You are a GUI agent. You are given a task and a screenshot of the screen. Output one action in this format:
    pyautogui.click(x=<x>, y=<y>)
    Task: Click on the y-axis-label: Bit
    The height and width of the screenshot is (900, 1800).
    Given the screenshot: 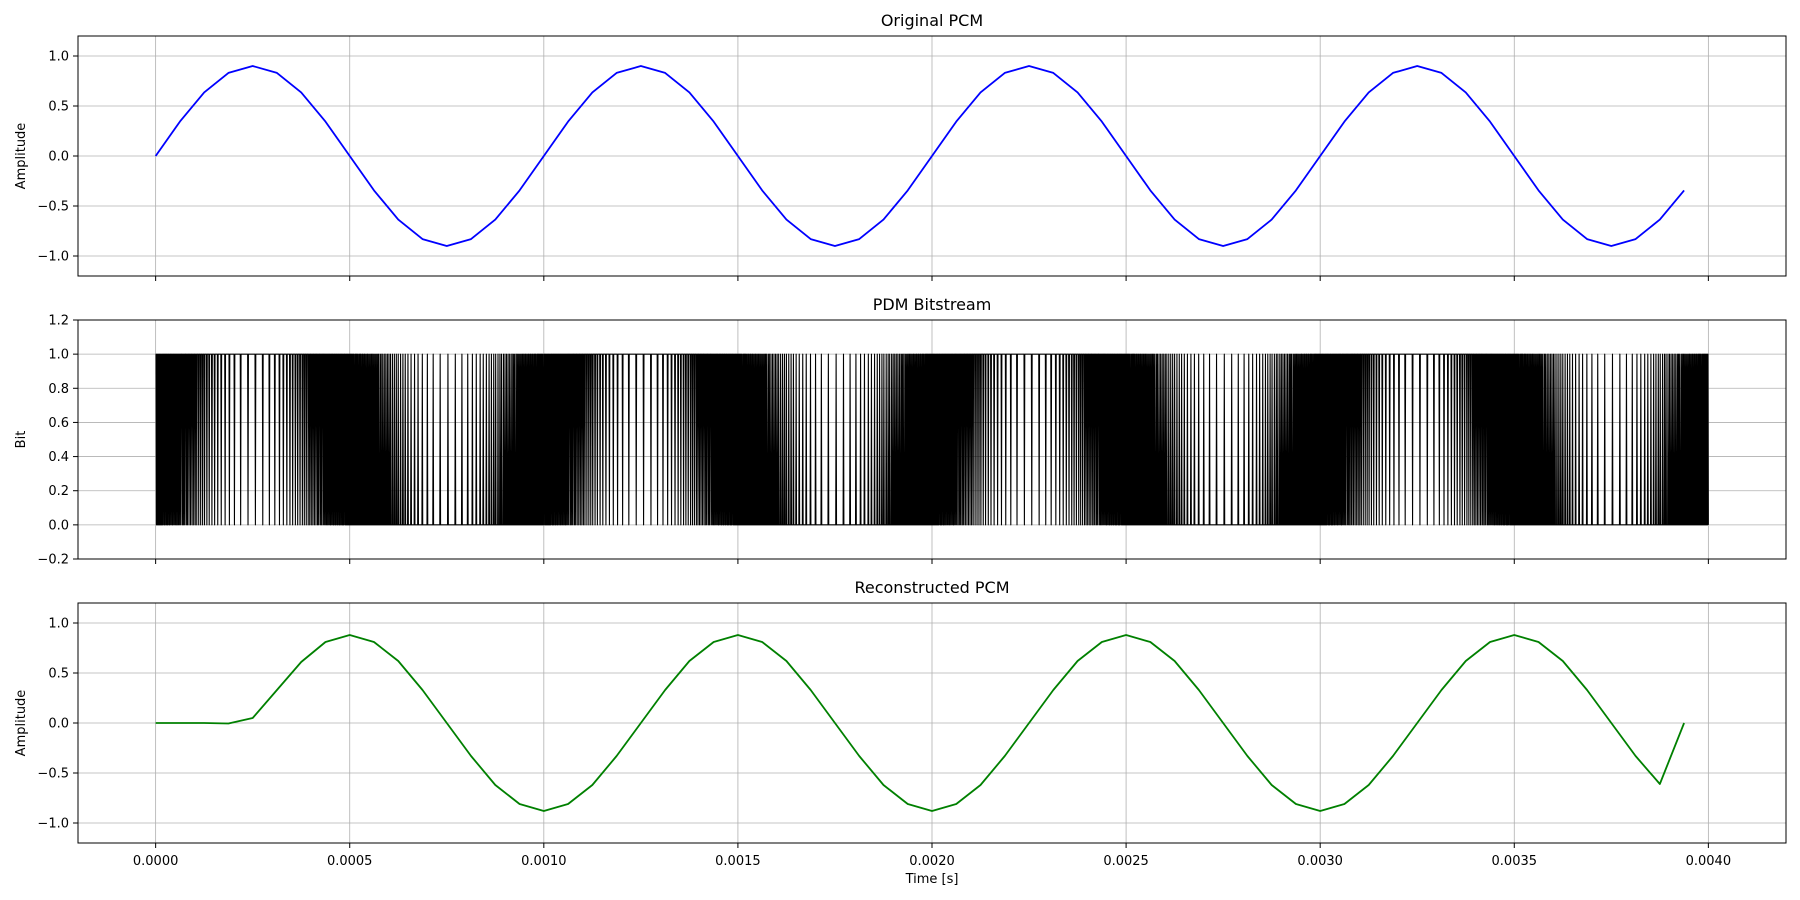 What is the action you would take?
    pyautogui.click(x=21, y=440)
    